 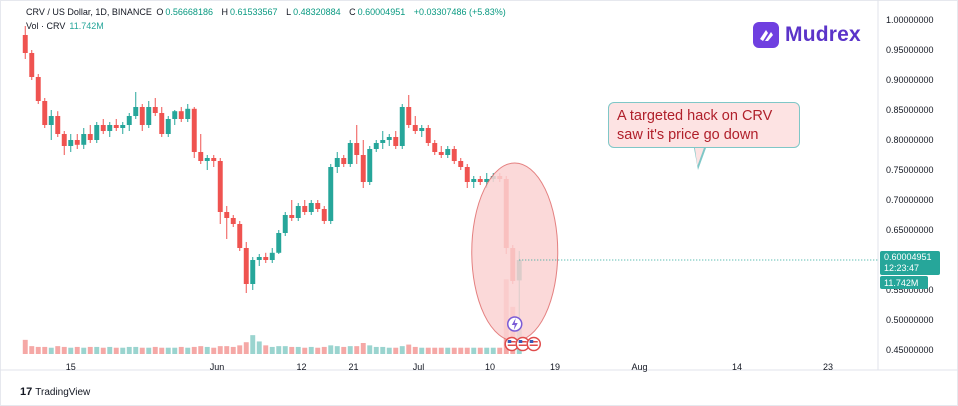 I want to click on volume-badge-value: 11.742M, so click(x=901, y=283).